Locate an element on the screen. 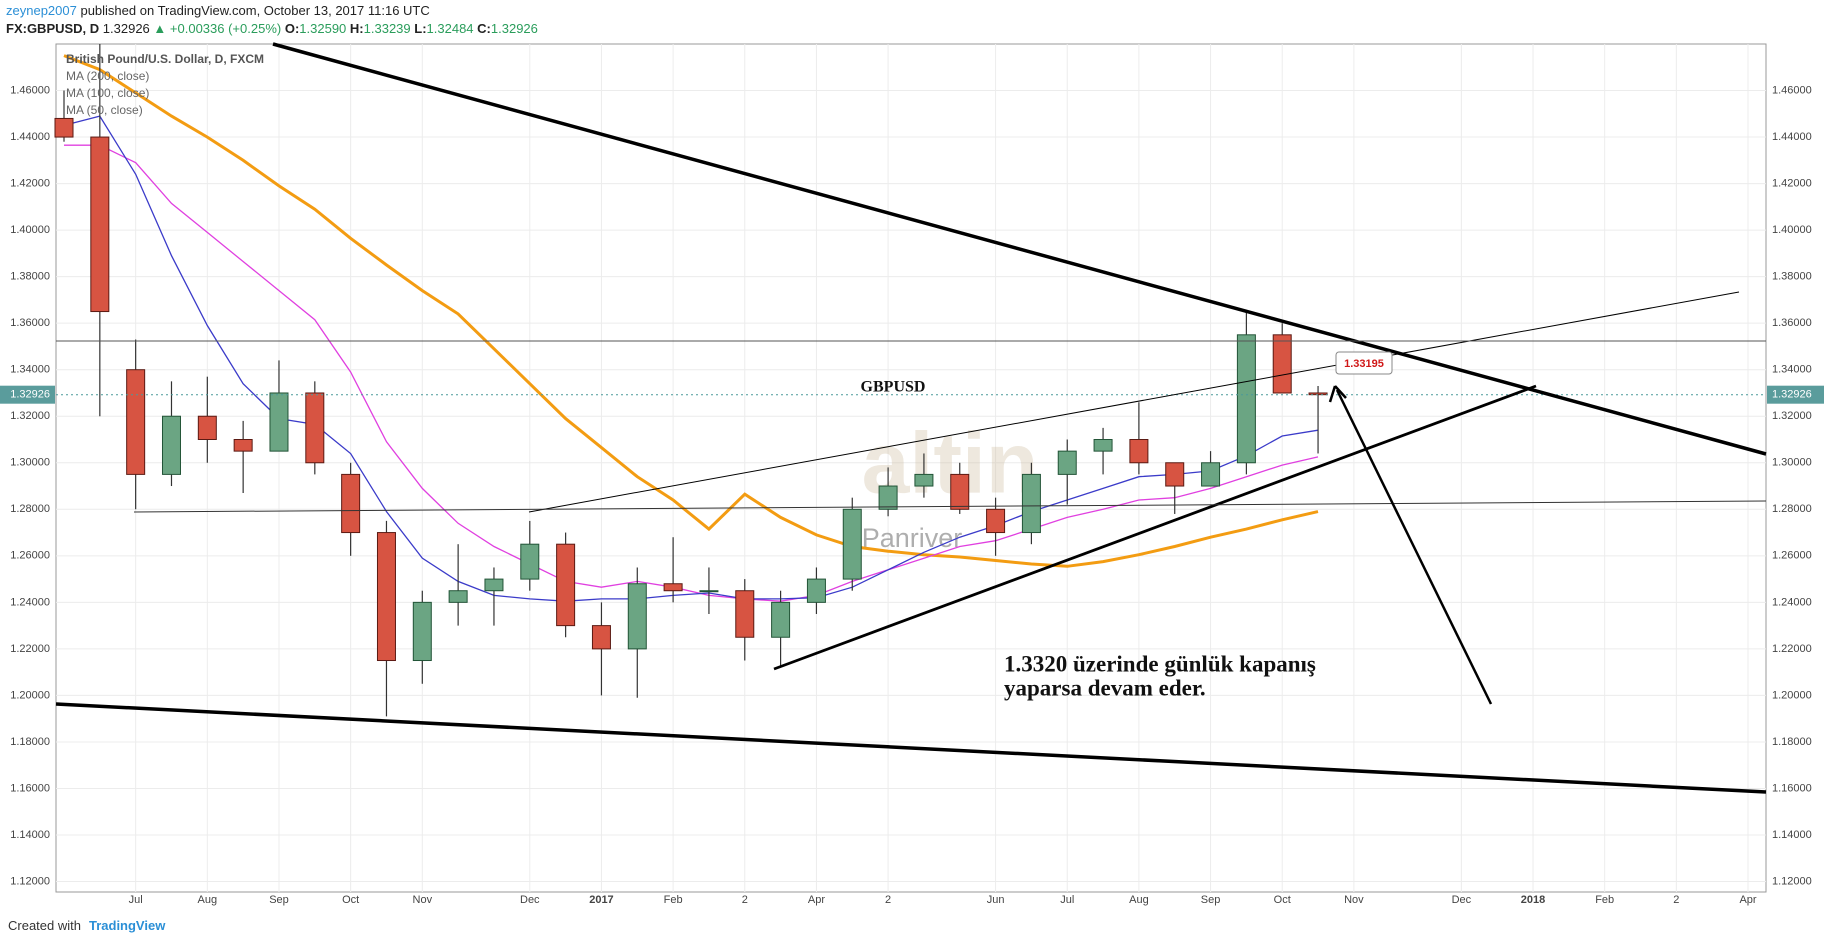 Image resolution: width=1824 pixels, height=945 pixels. change: ▲ +0.00336 (+0.25%) is located at coordinates (217, 28).